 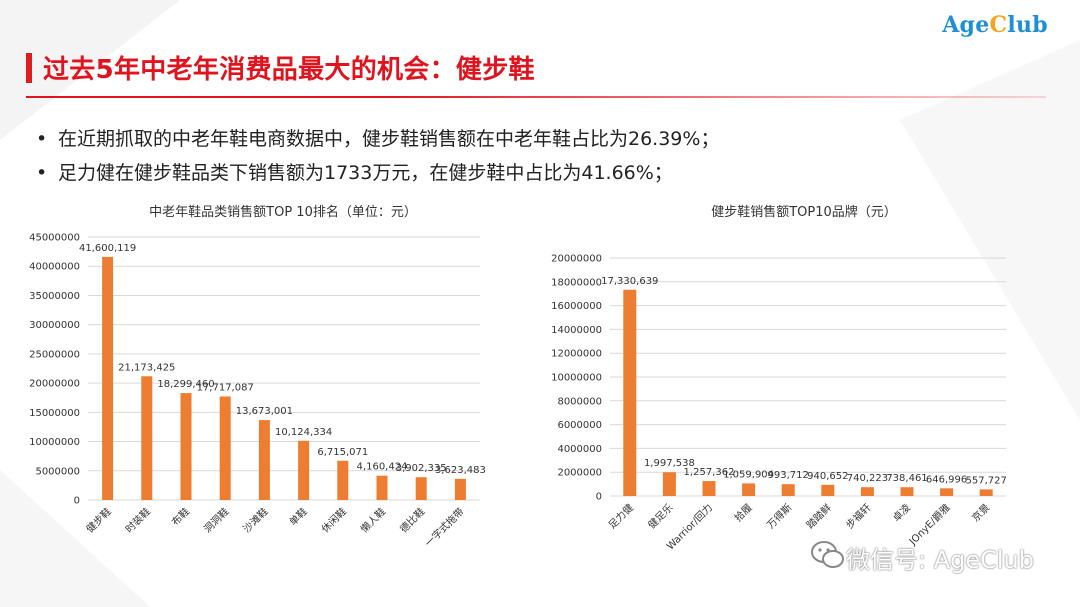 I want to click on data-label: 1,257,362, so click(x=709, y=472).